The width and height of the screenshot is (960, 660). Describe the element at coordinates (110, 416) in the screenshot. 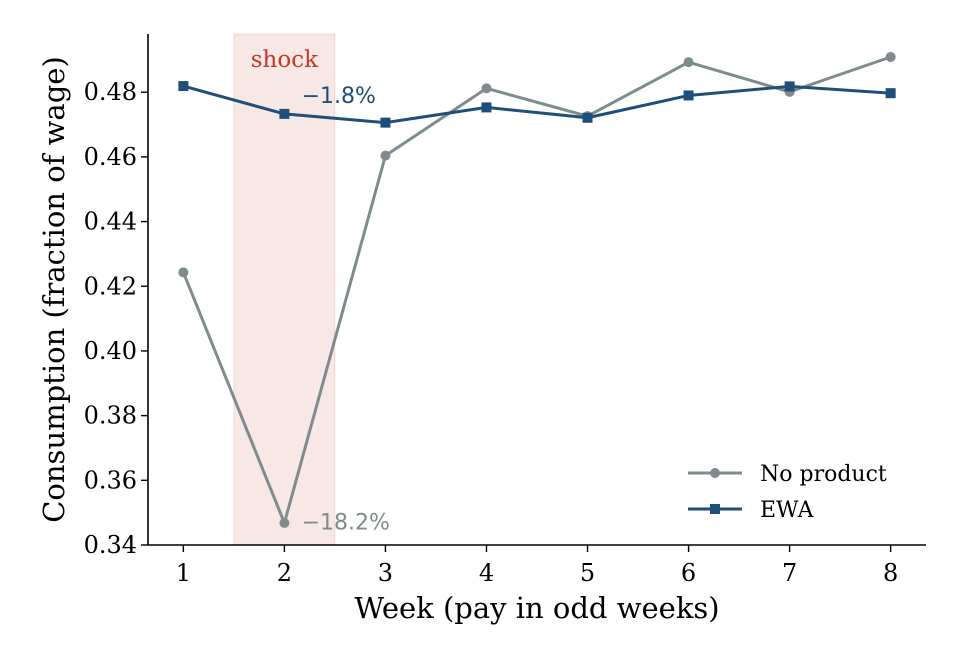

I see `y-tick-label: 0.38` at that location.